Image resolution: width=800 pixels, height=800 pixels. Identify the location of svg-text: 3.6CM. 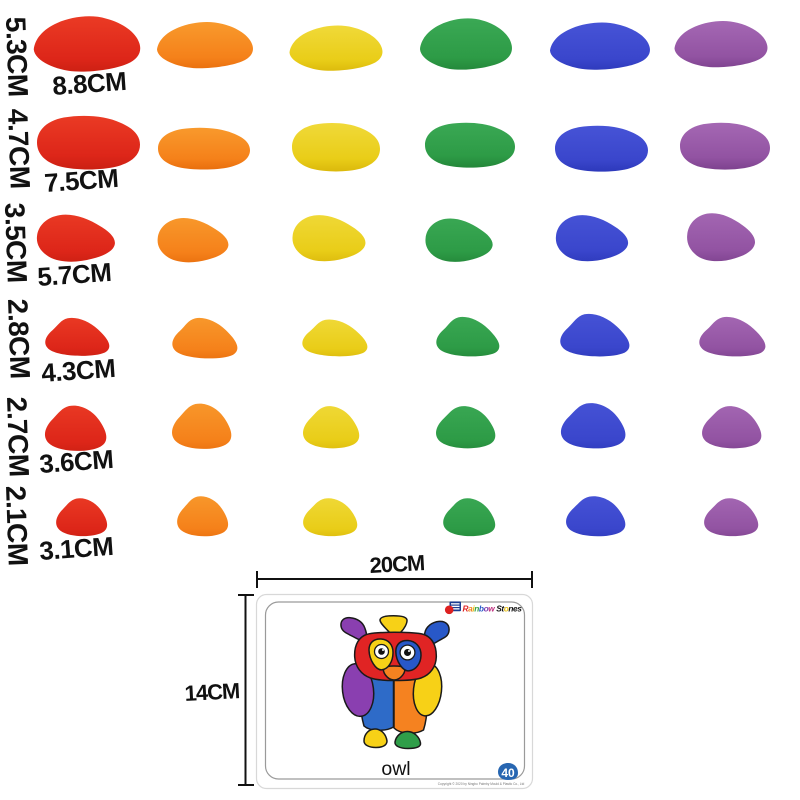
(76, 461).